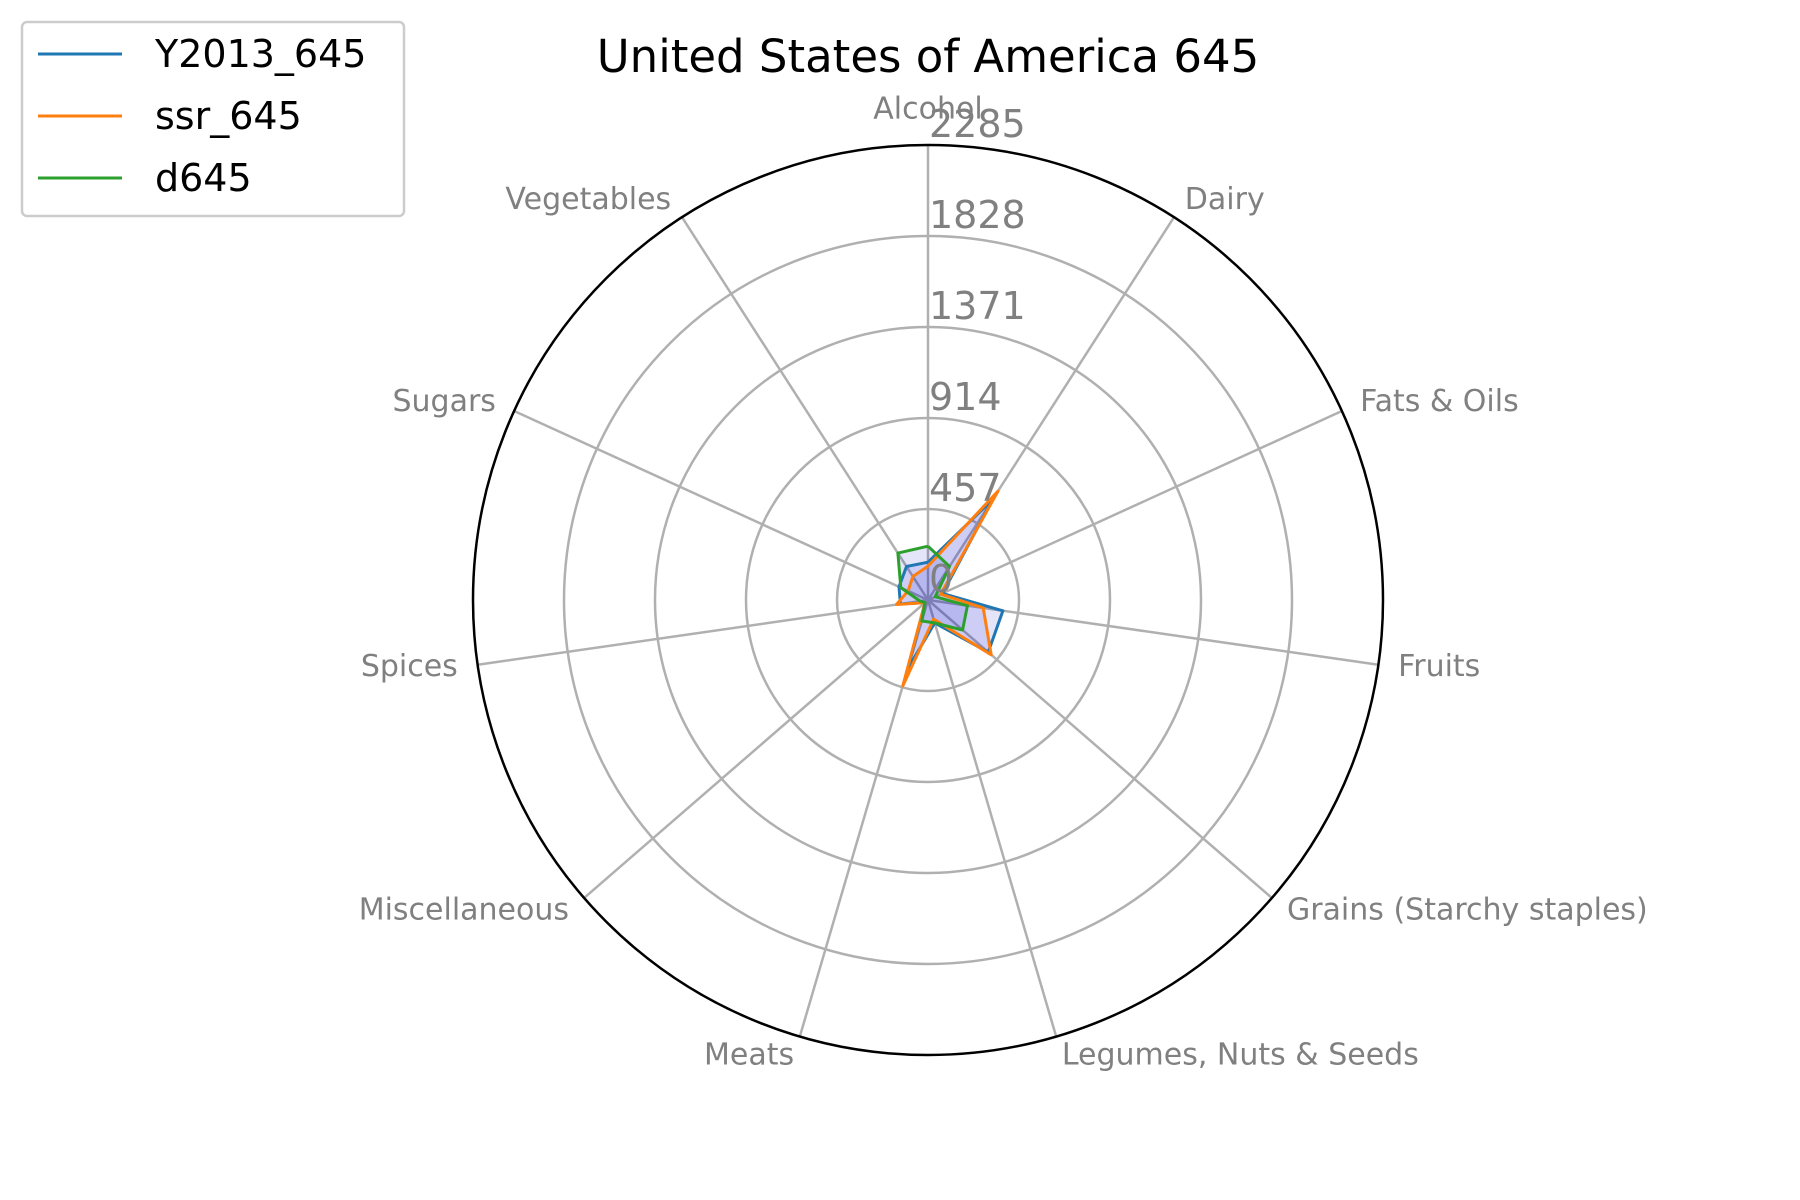 Image resolution: width=1800 pixels, height=1200 pixels. Describe the element at coordinates (1439, 666) in the screenshot. I see `category-label: Fruits` at that location.